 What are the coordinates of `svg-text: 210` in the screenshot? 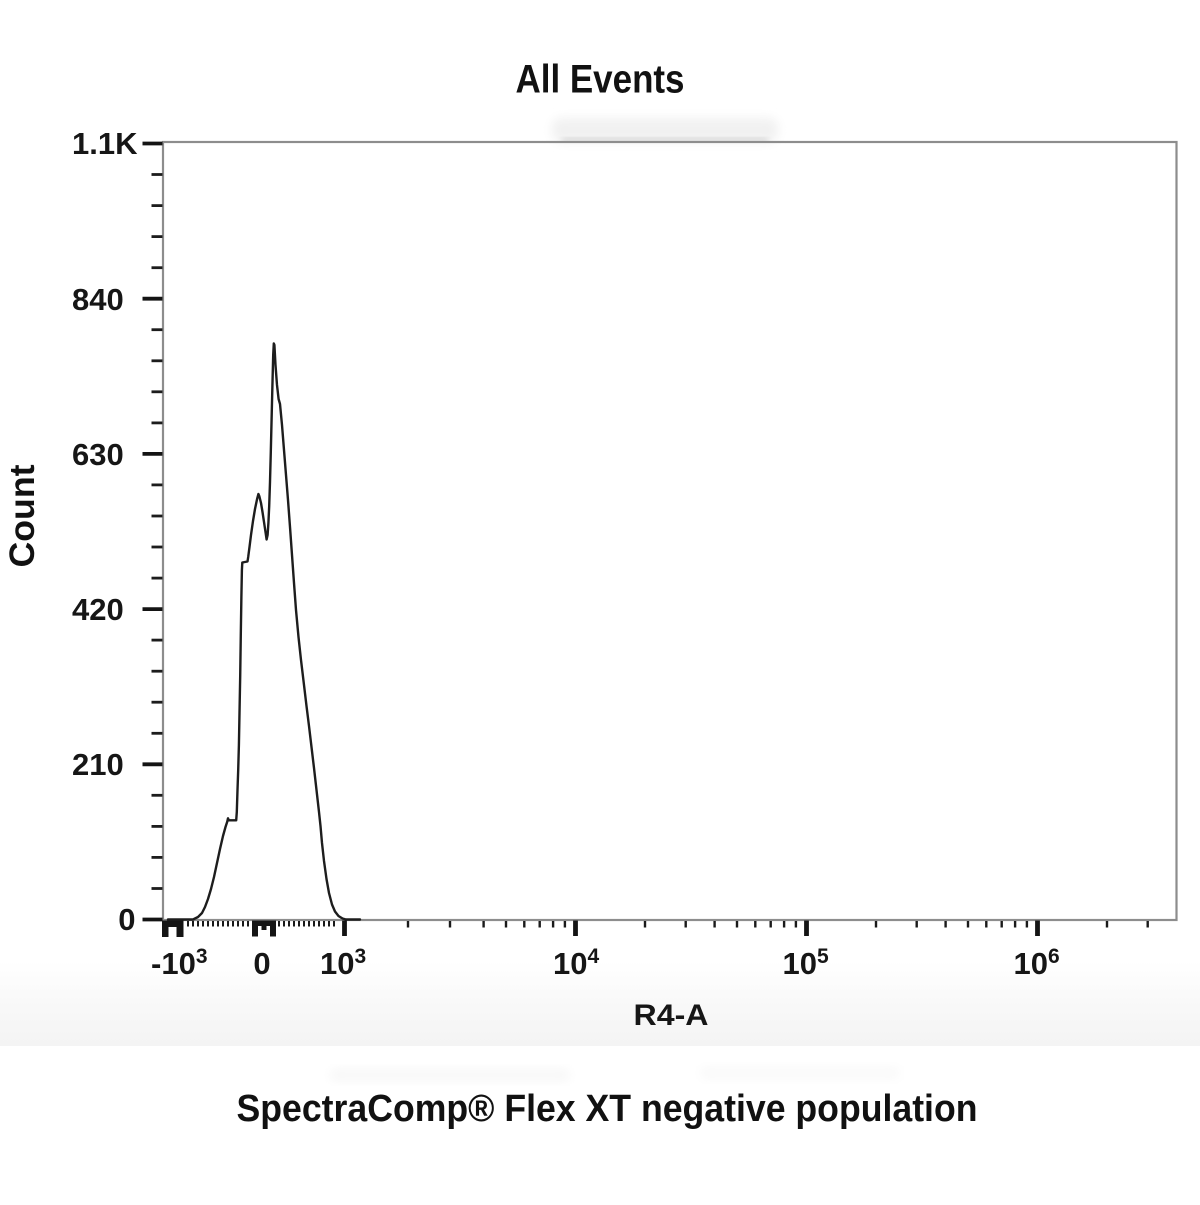 It's located at (98, 764).